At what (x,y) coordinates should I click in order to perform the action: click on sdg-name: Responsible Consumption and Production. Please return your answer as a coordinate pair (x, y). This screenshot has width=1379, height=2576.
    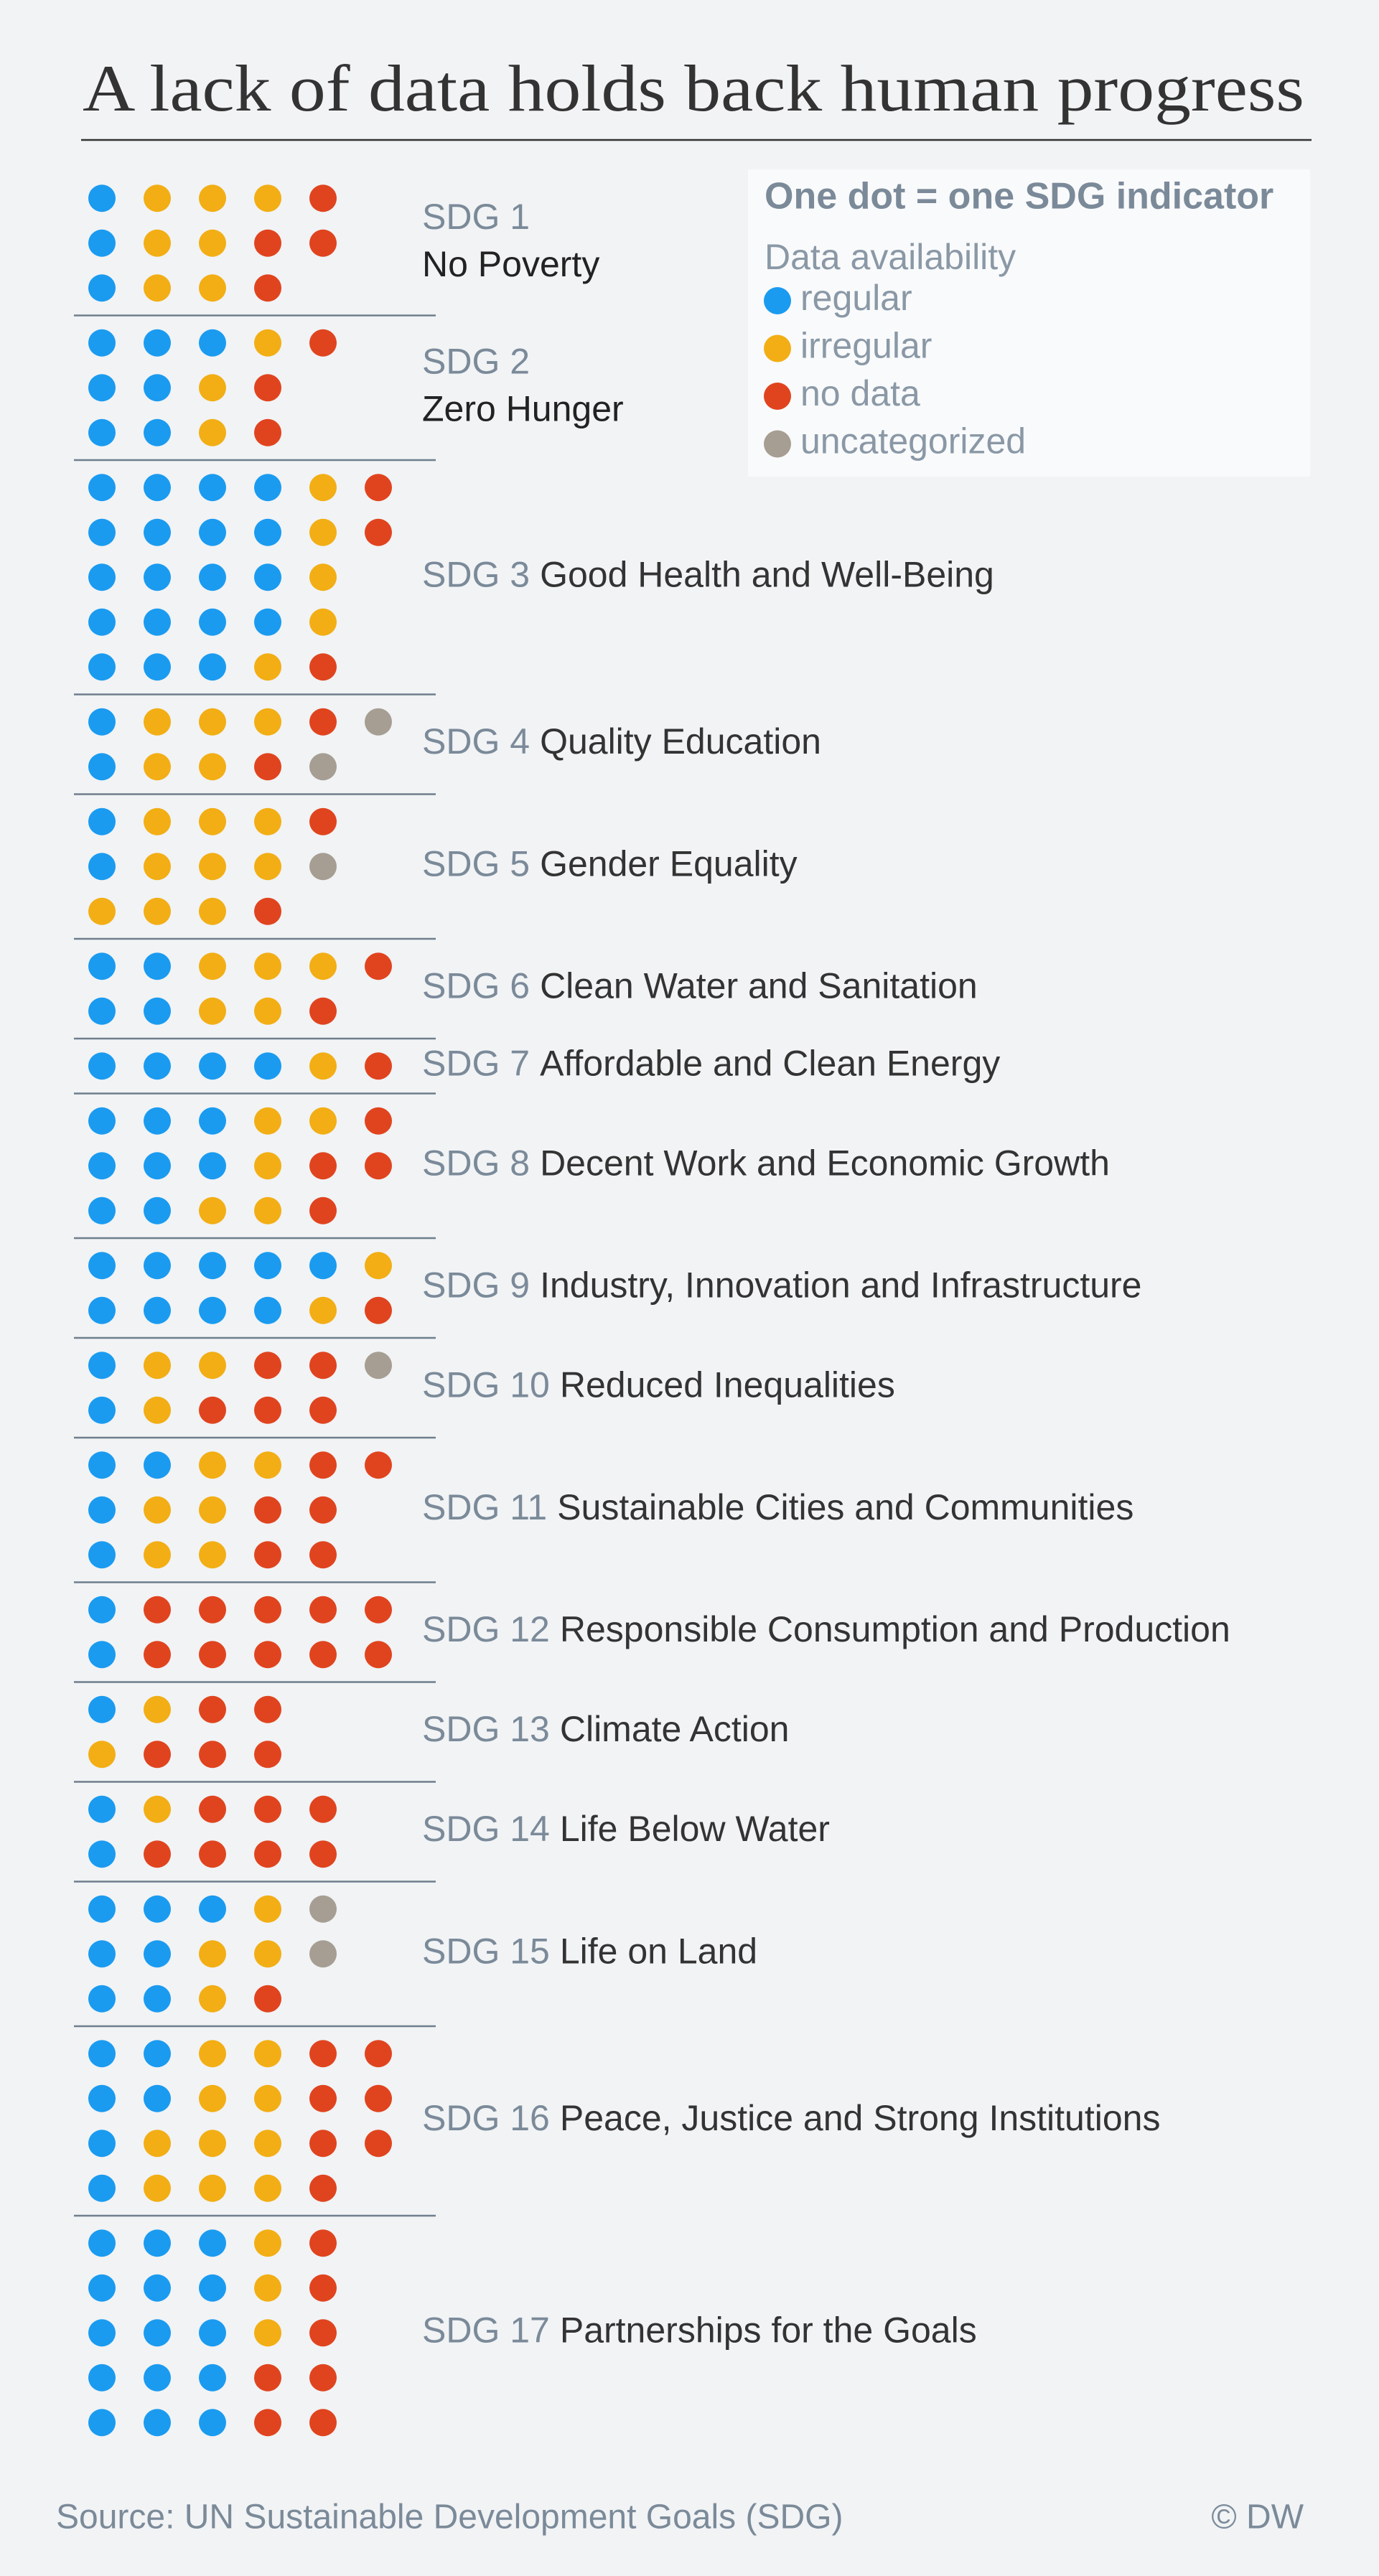
    Looking at the image, I should click on (895, 1629).